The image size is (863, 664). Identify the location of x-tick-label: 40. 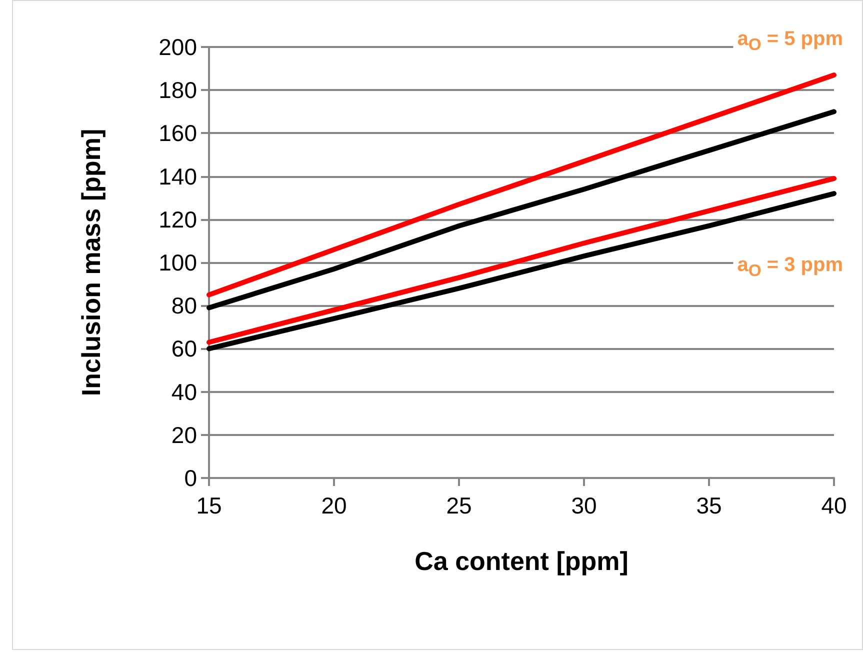
(834, 505).